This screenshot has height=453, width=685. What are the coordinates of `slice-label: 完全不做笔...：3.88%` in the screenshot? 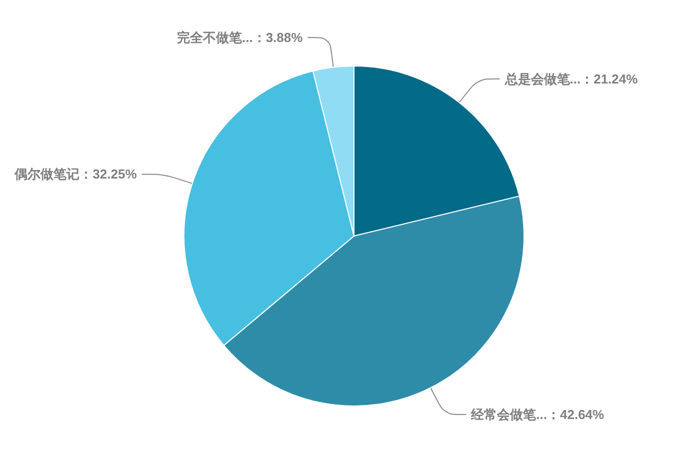 It's located at (240, 37).